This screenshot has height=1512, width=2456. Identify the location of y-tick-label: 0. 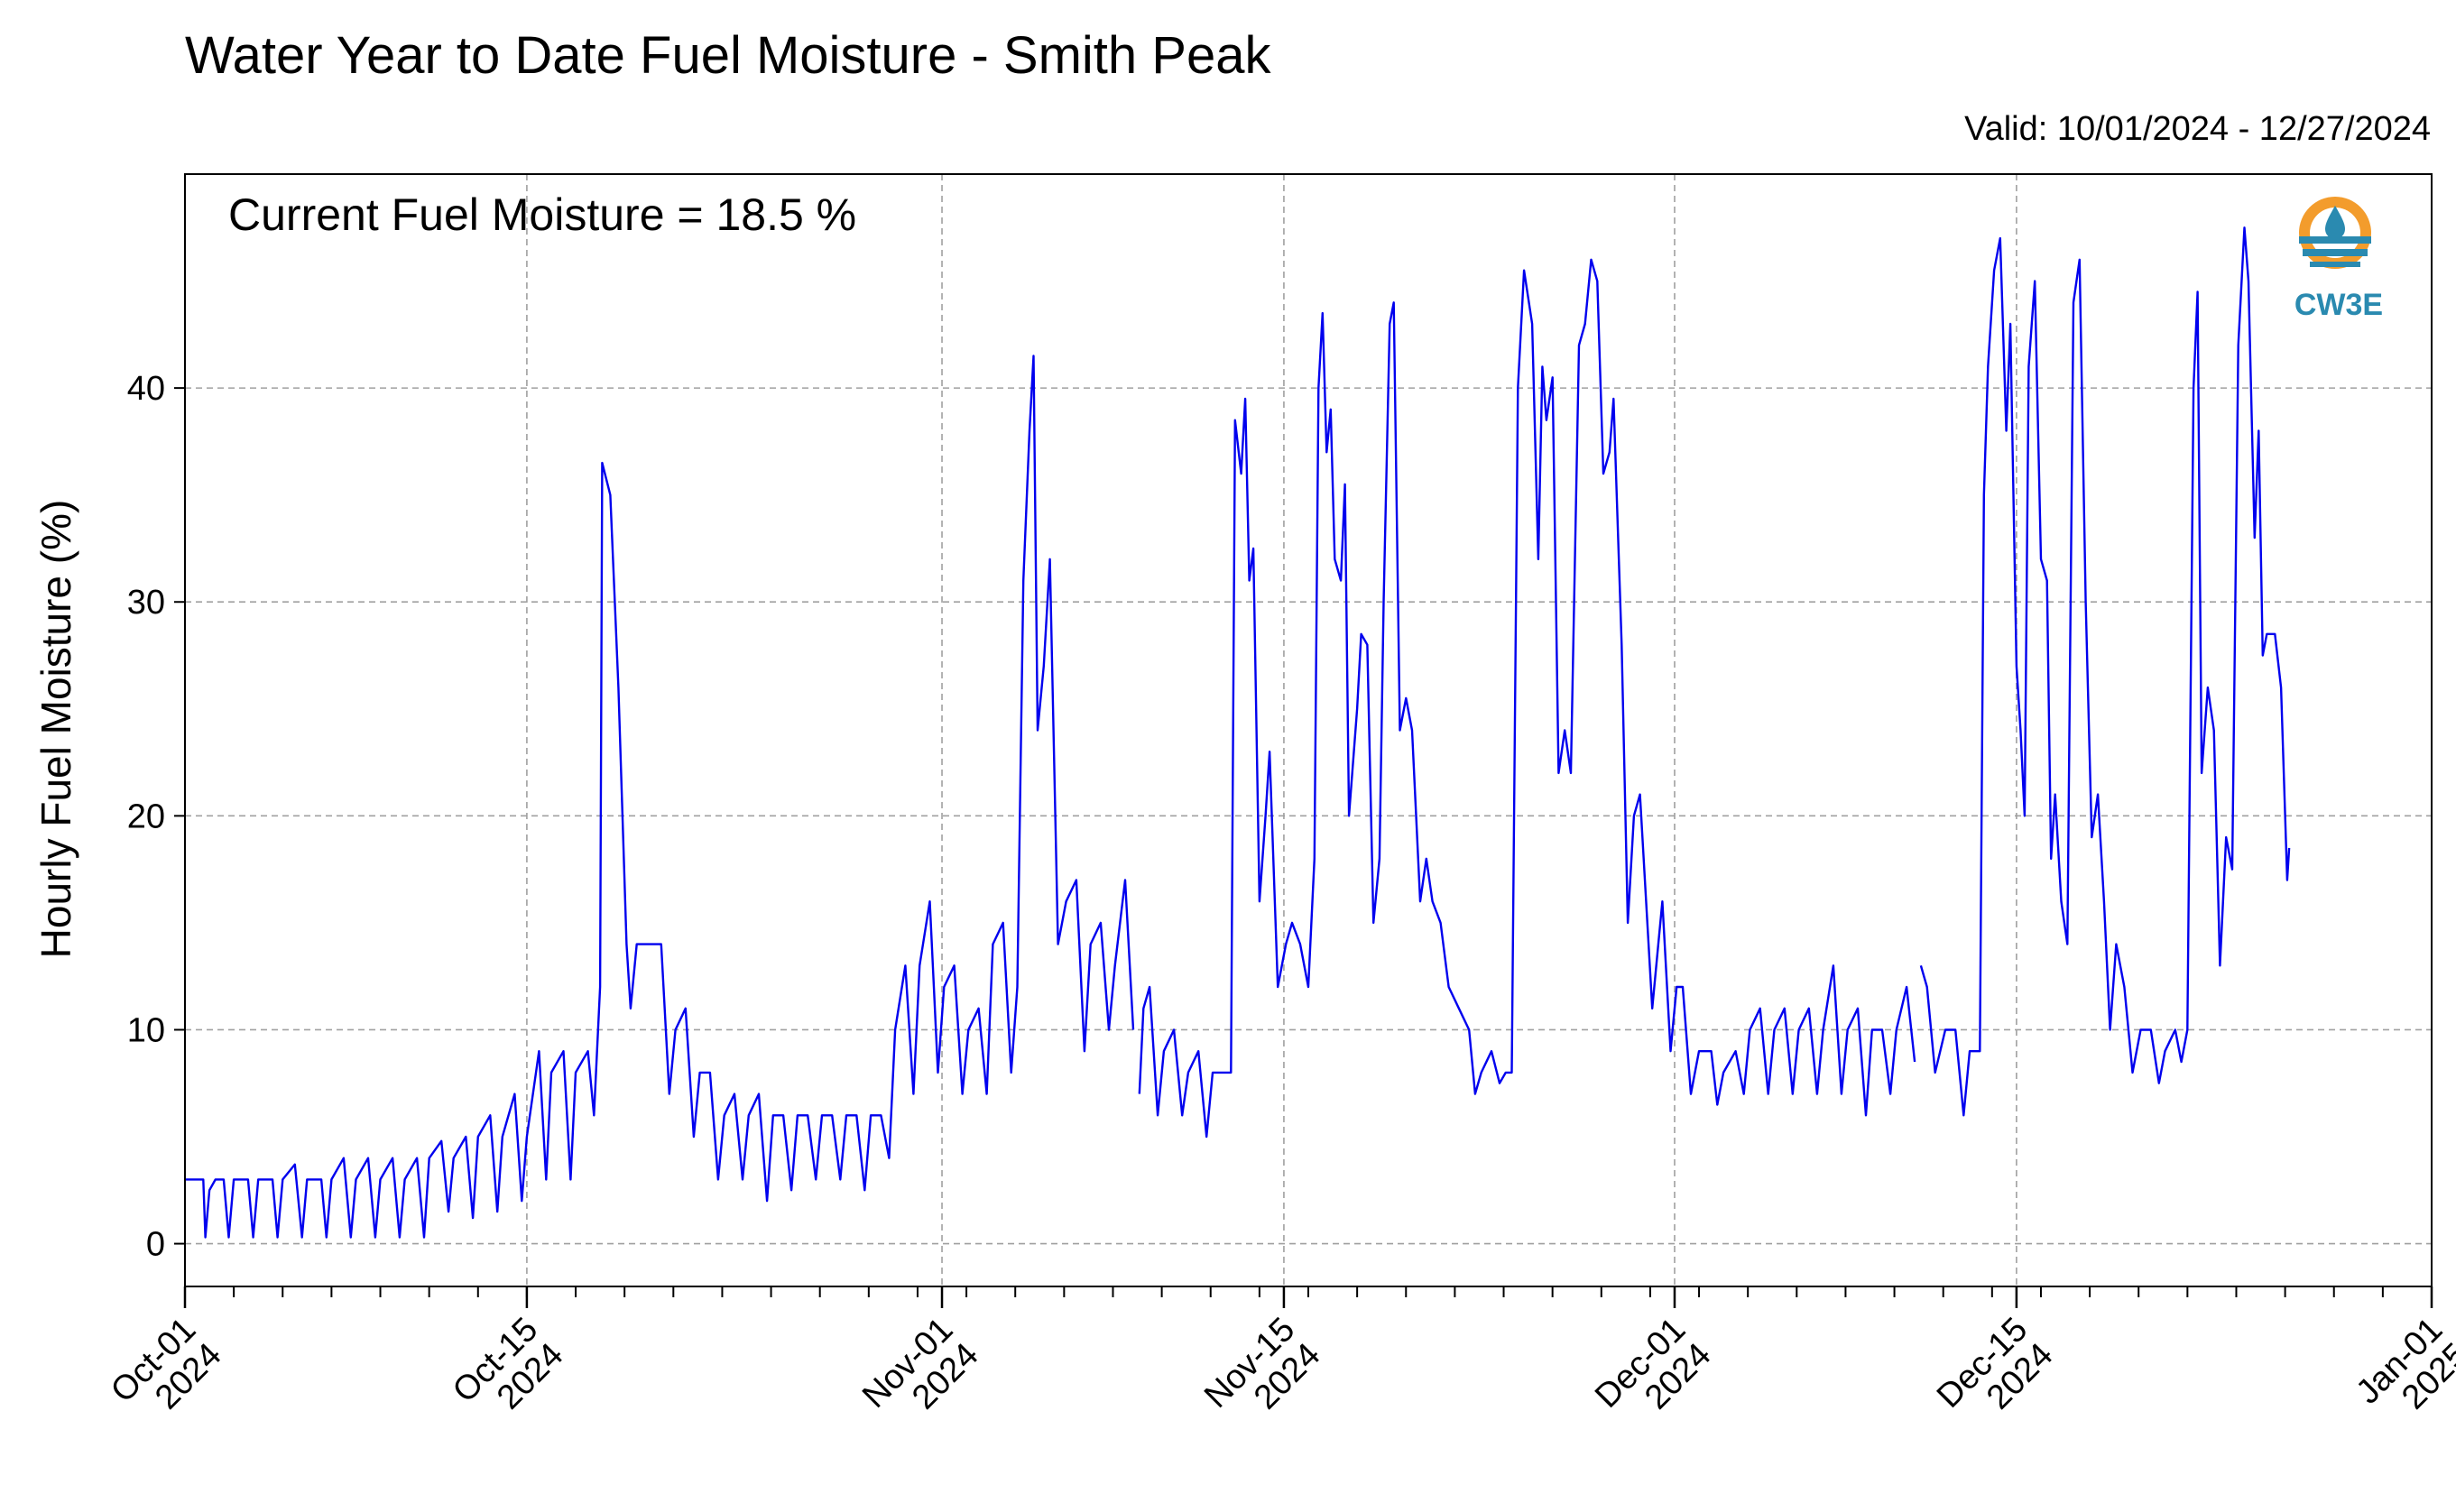
(155, 1245).